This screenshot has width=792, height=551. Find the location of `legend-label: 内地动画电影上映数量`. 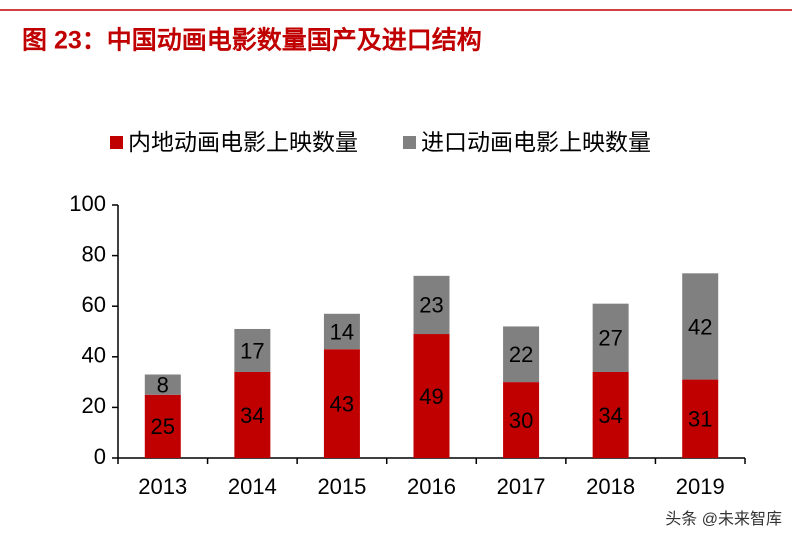

legend-label: 内地动画电影上映数量 is located at coordinates (243, 142).